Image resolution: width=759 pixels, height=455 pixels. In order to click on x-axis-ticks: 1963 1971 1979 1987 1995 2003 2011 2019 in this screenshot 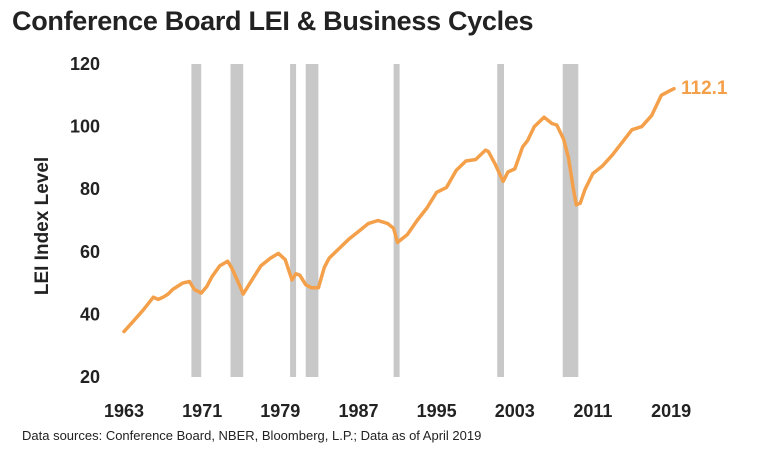, I will do `click(397, 411)`.